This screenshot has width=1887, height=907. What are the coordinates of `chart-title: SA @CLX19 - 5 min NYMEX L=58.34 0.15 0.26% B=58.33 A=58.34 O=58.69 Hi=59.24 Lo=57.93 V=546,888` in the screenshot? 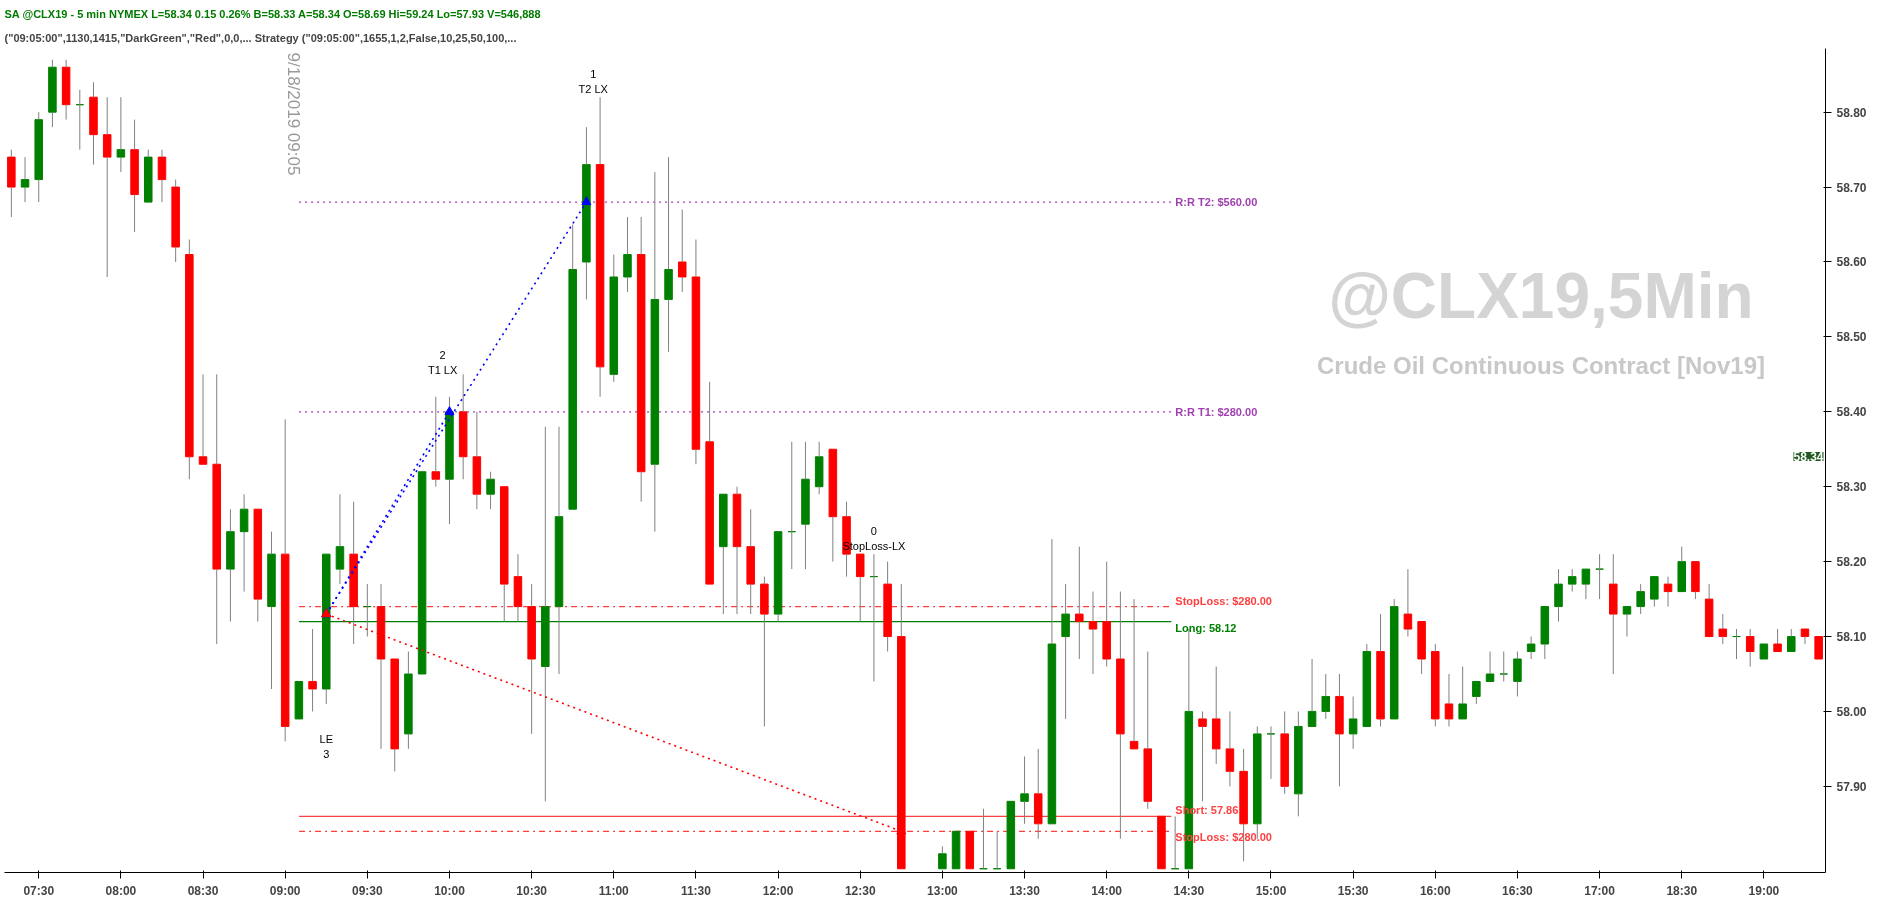 It's located at (272, 13).